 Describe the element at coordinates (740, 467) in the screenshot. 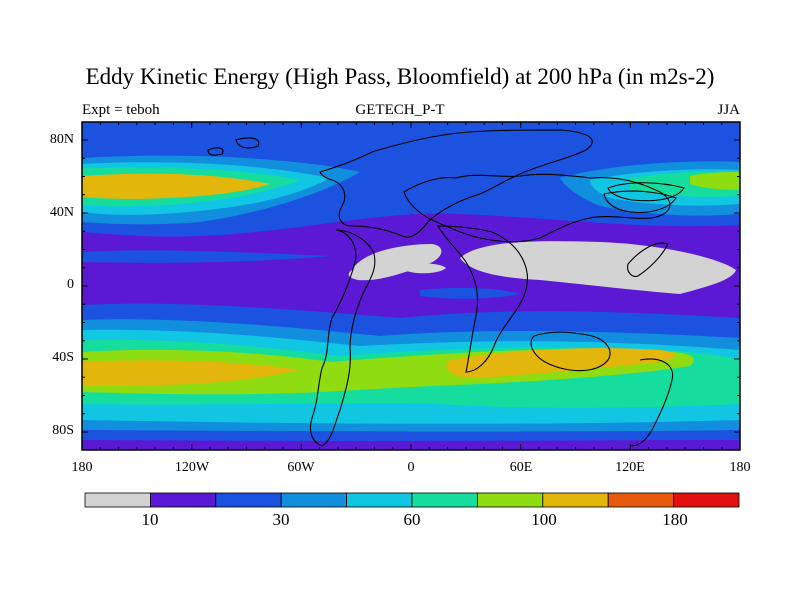

I see `lon-tick-180e: 180` at that location.